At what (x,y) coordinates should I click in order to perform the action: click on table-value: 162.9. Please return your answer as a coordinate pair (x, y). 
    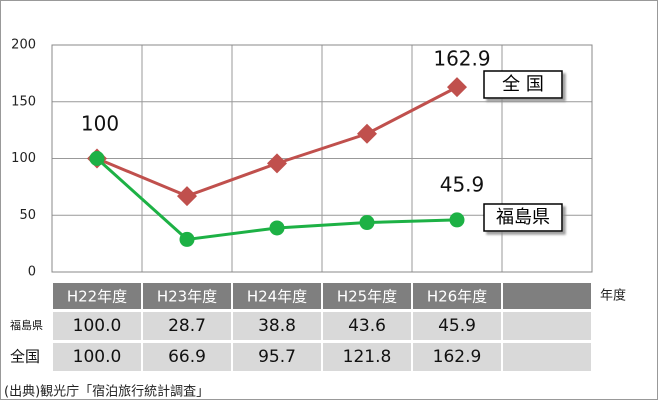
    Looking at the image, I should click on (457, 357).